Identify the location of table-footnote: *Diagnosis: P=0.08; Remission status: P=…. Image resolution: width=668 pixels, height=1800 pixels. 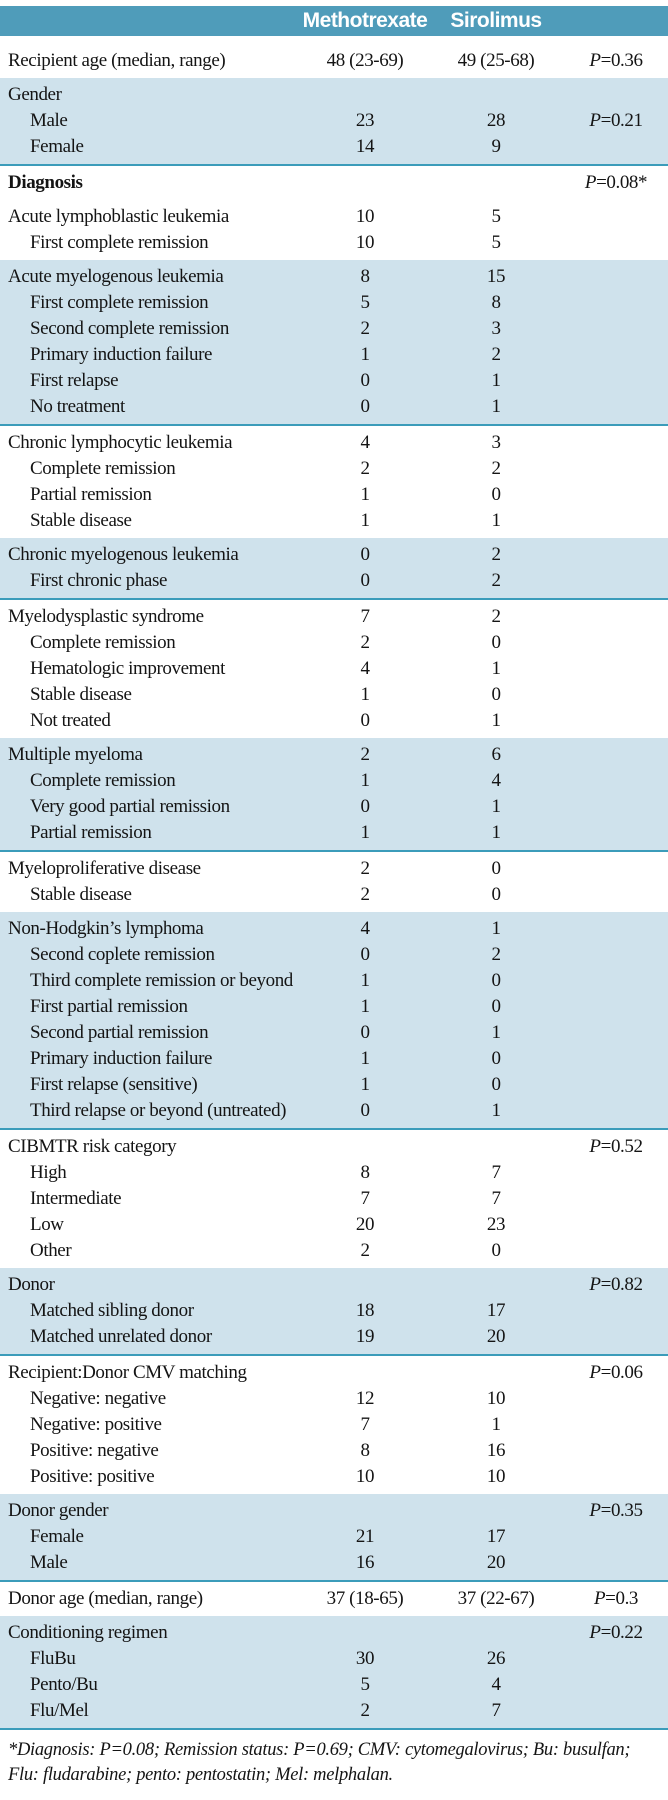
(319, 1762).